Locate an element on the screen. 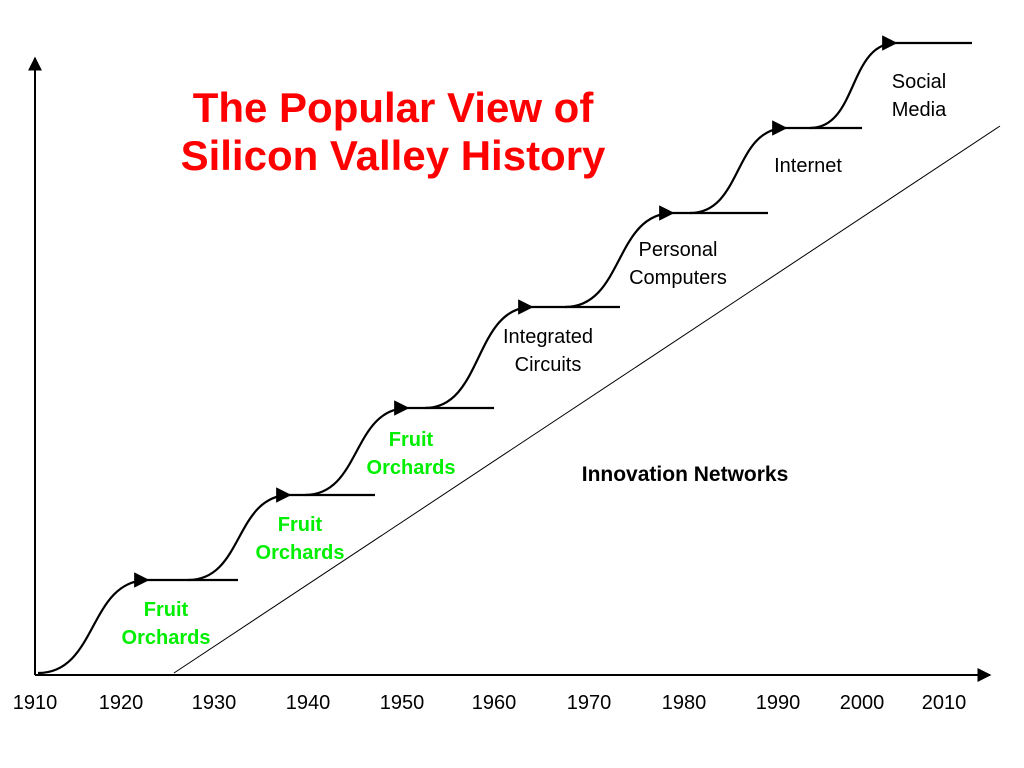  stage-label-line: Personal is located at coordinates (678, 250).